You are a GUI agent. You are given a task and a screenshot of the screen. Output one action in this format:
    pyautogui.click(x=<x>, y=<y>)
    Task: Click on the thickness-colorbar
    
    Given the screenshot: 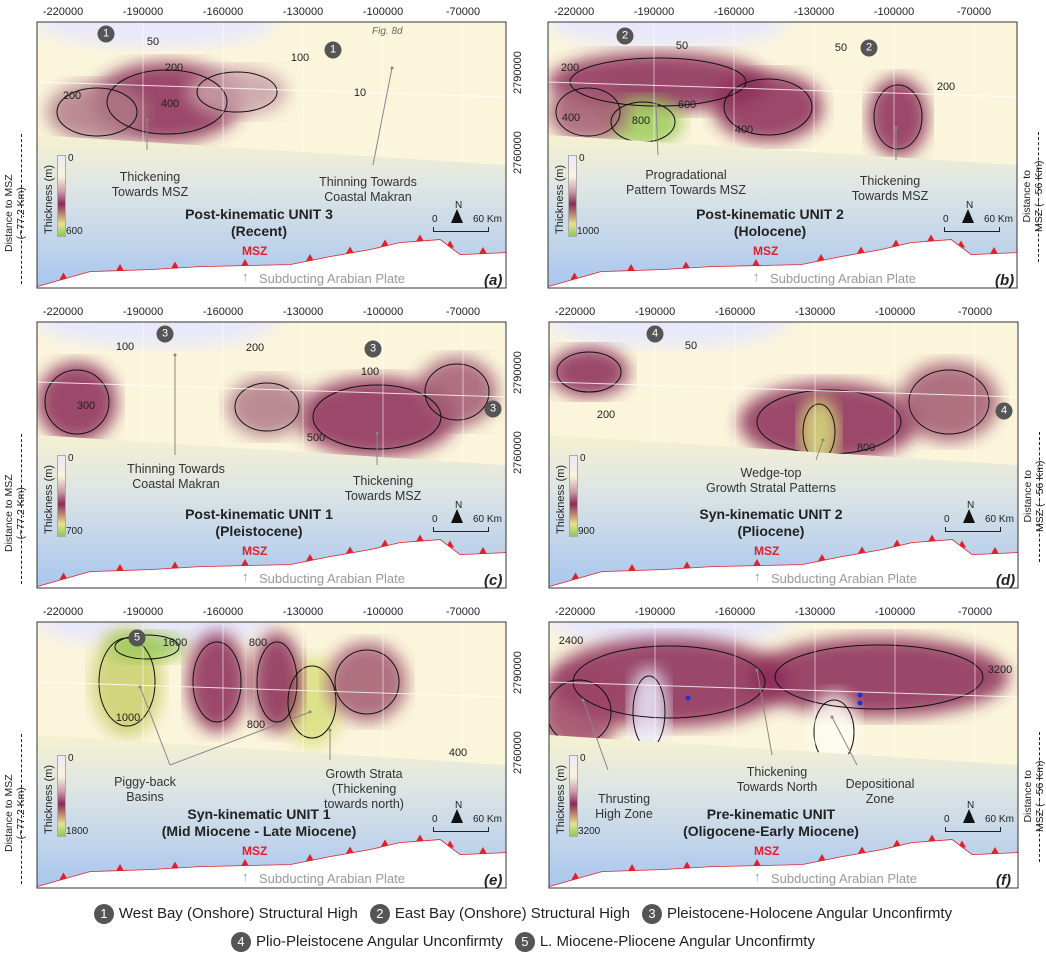 What is the action you would take?
    pyautogui.click(x=573, y=496)
    